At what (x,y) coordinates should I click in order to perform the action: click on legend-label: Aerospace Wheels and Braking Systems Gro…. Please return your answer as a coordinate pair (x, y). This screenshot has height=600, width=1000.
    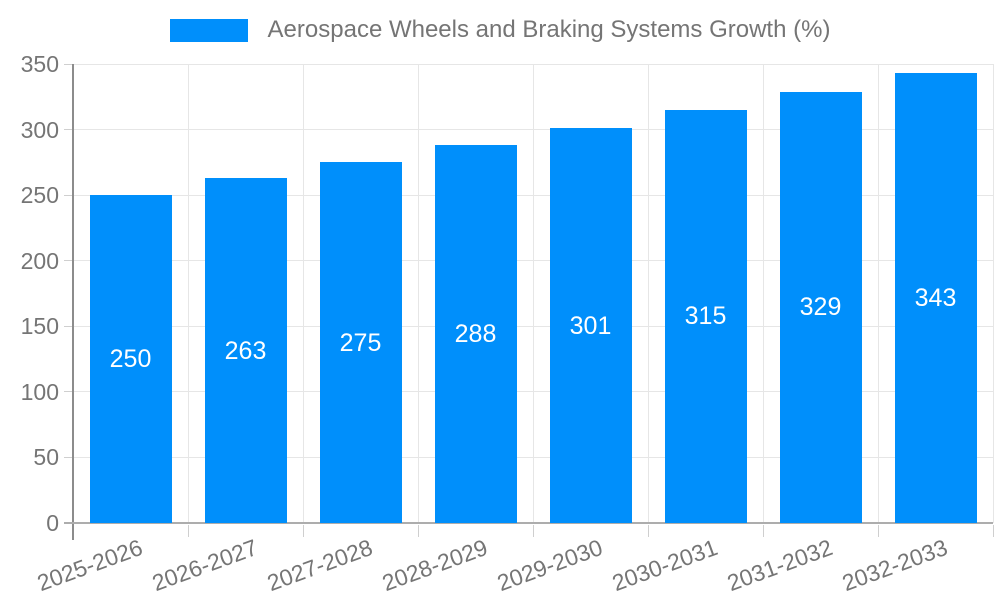
    Looking at the image, I should click on (549, 29).